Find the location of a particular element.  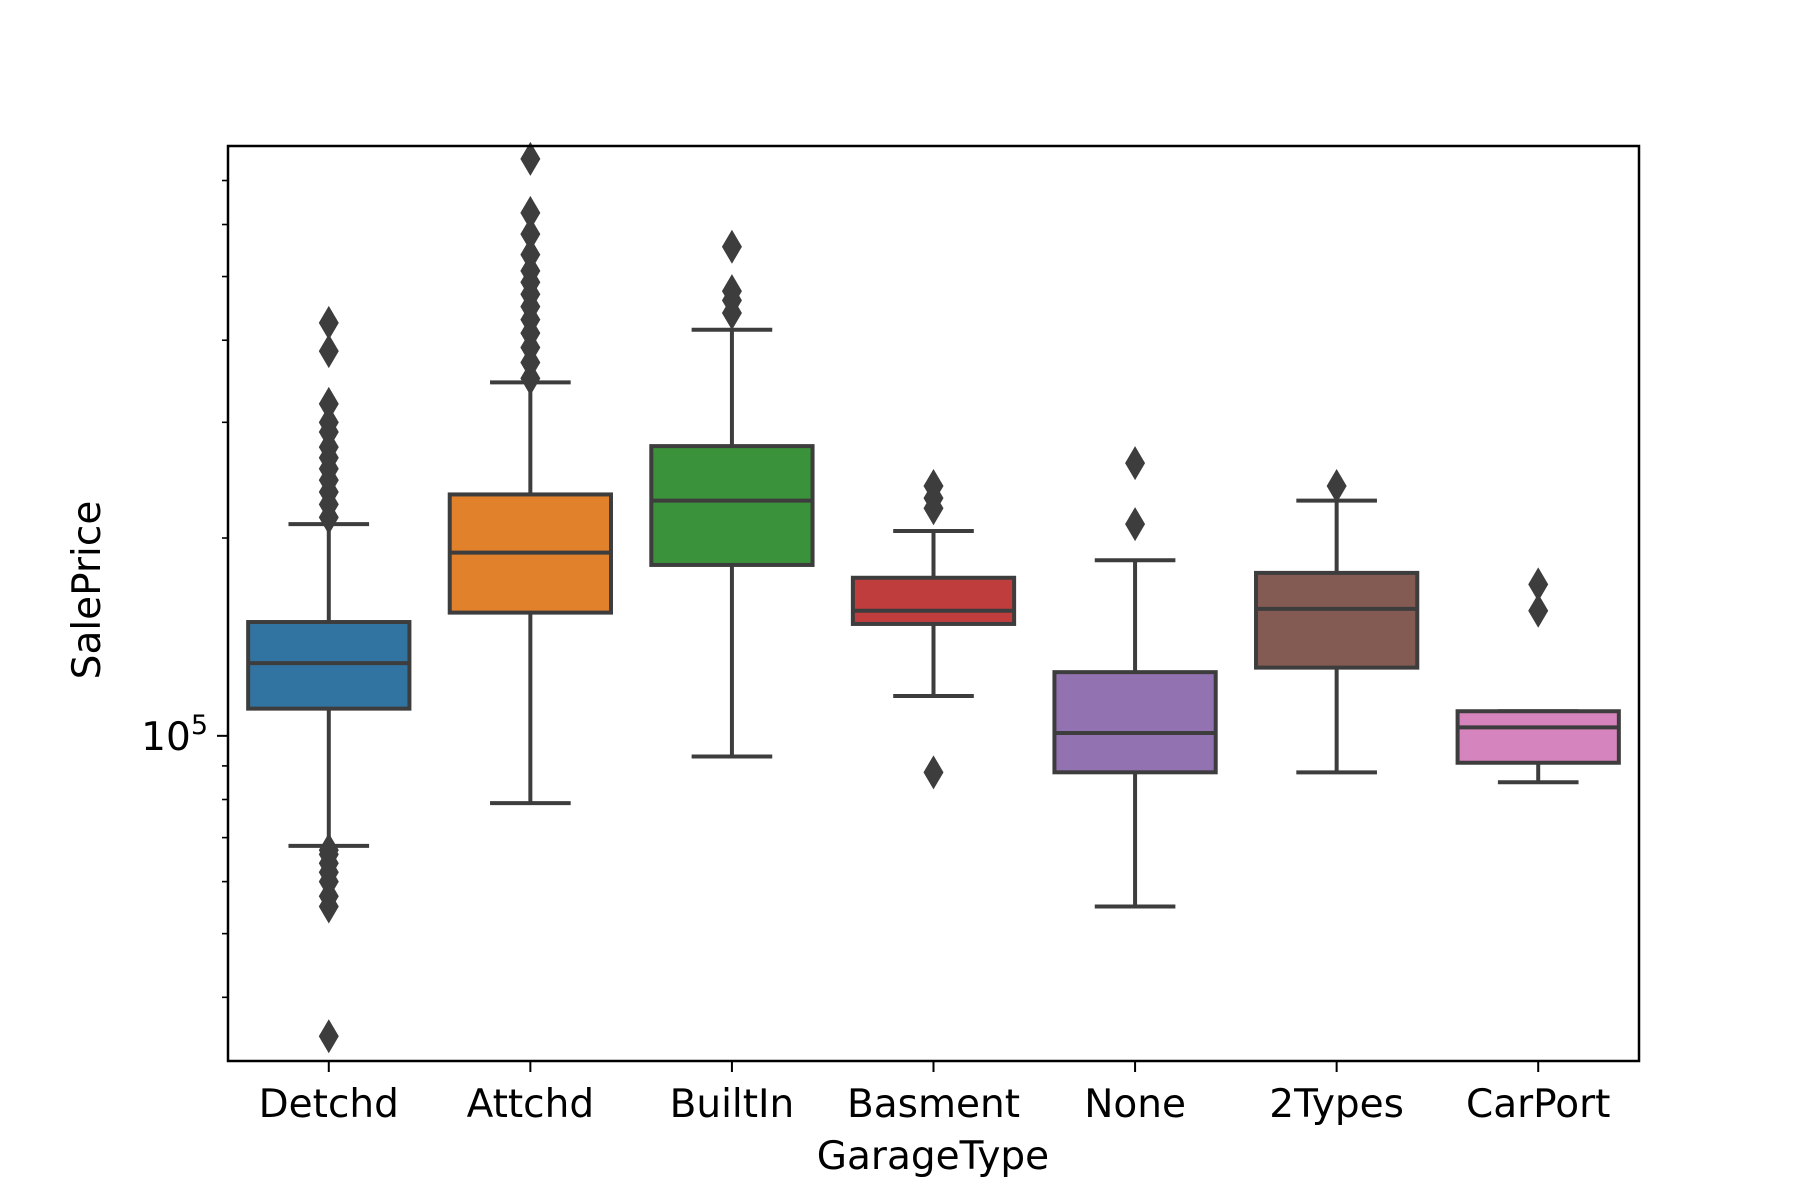

x-tick-label: Attchd is located at coordinates (531, 1104).